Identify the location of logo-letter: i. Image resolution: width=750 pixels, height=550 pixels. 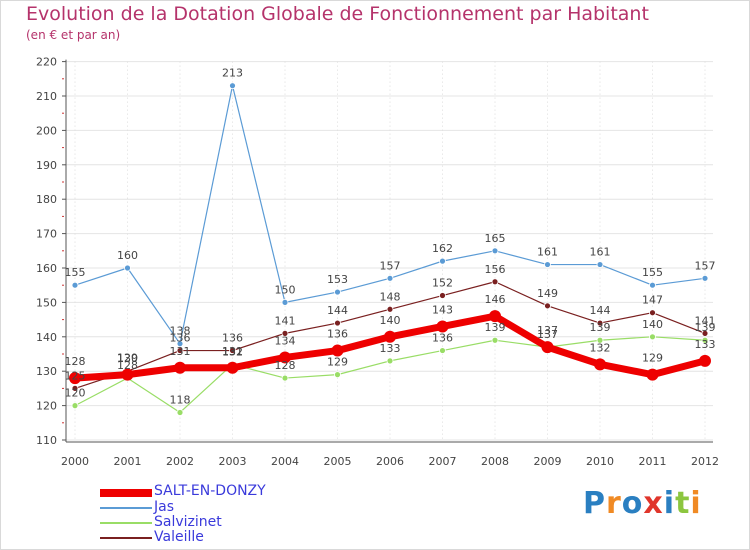
(669, 503).